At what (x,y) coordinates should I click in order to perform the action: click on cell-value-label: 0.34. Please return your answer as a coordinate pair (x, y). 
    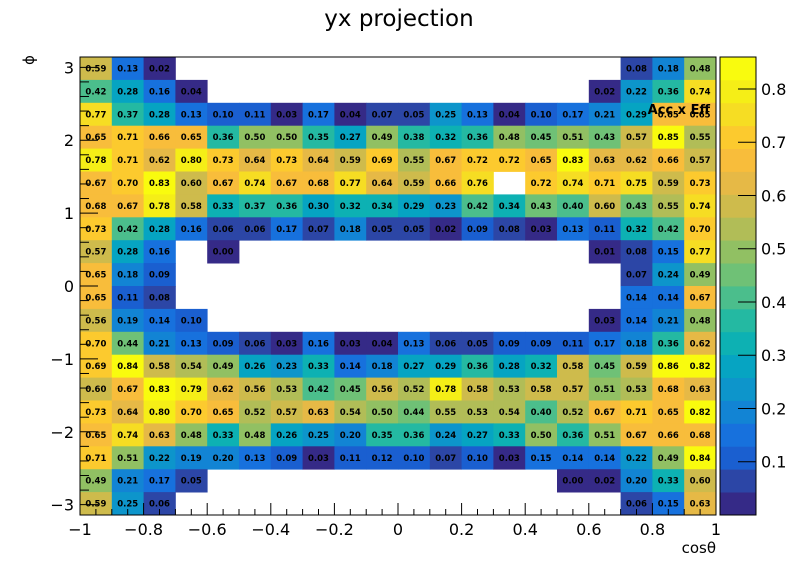
    Looking at the image, I should click on (382, 207).